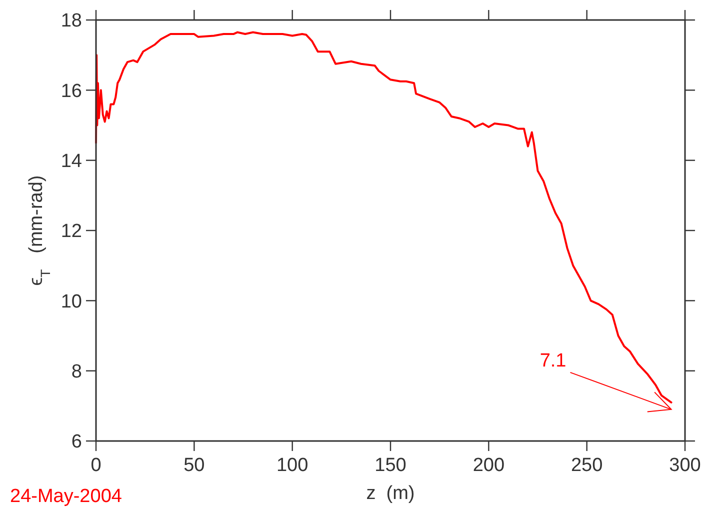 The image size is (709, 510). What do you see at coordinates (71, 301) in the screenshot?
I see `y-tick-label: 10` at bounding box center [71, 301].